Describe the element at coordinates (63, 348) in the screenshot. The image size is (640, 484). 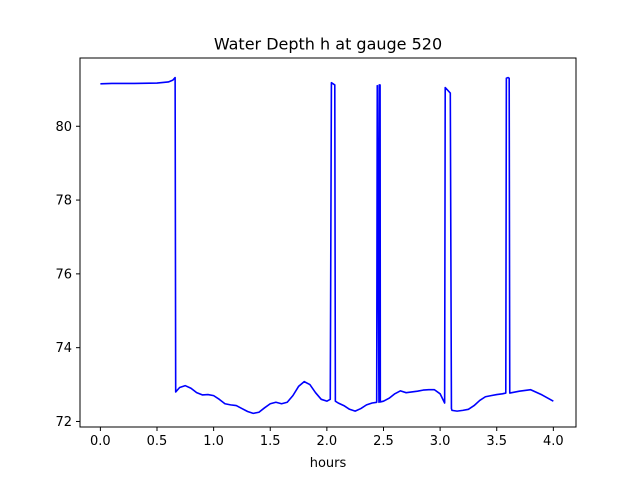
I see `y-tick-label: 74` at that location.